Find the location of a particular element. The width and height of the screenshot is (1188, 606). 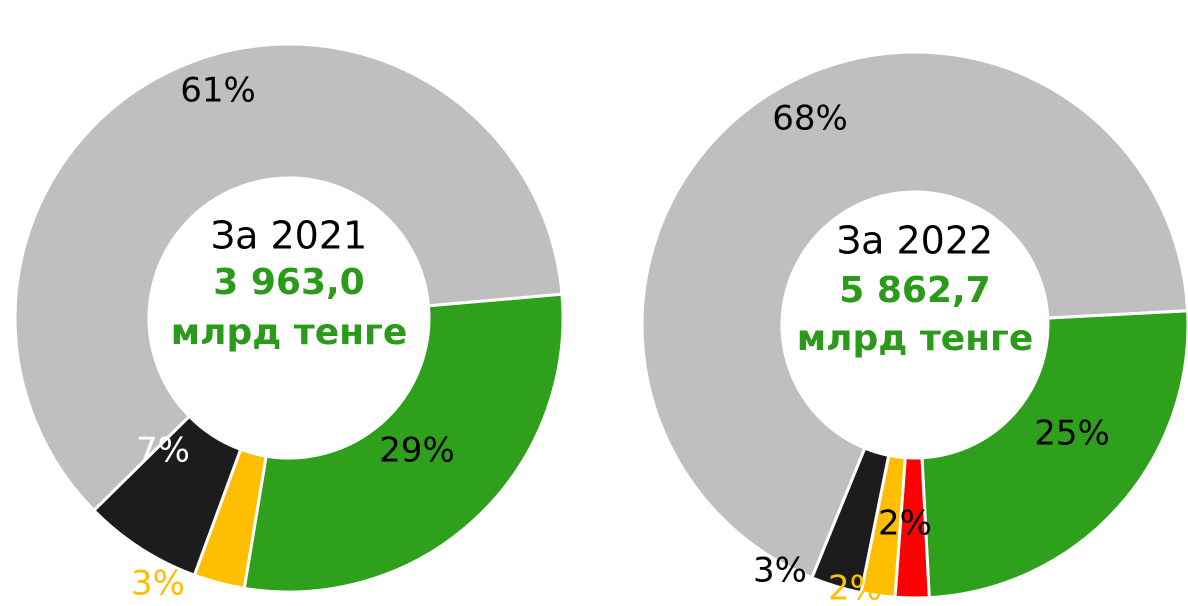

value-label: 61% is located at coordinates (218, 91).